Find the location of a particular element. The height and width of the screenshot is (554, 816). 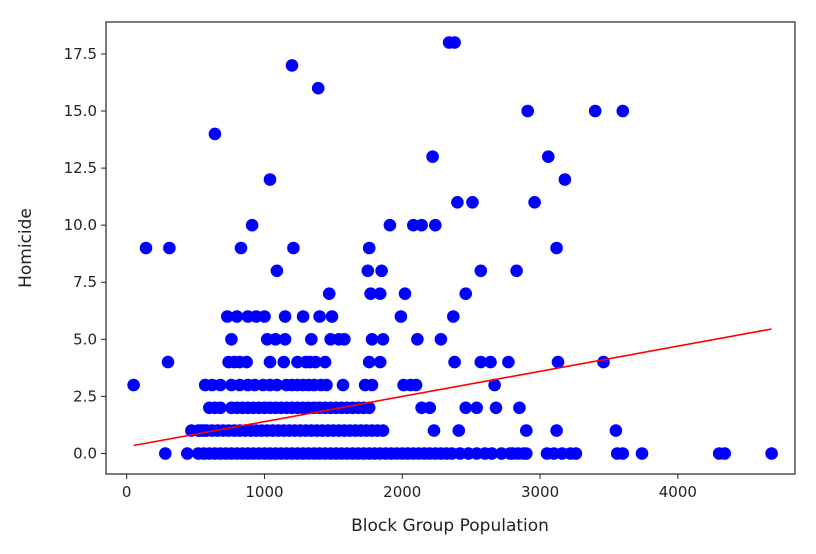

x-axis-label: Block Group Population is located at coordinates (450, 526).